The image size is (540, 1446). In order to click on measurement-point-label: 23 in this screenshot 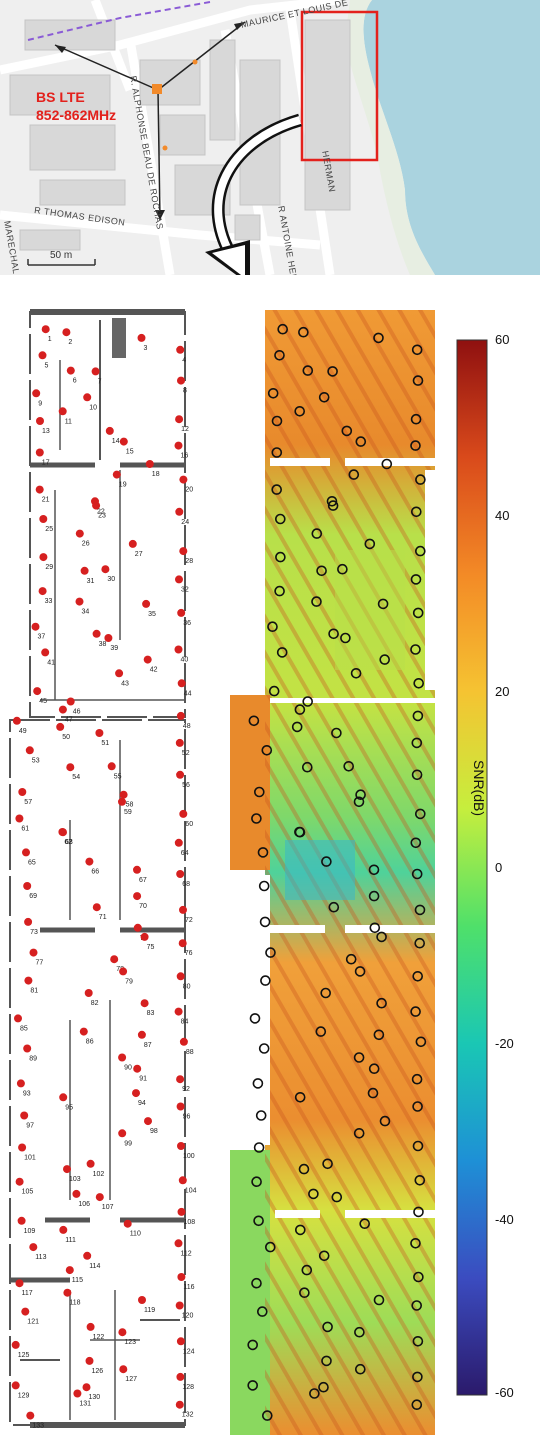, I will do `click(102, 516)`.